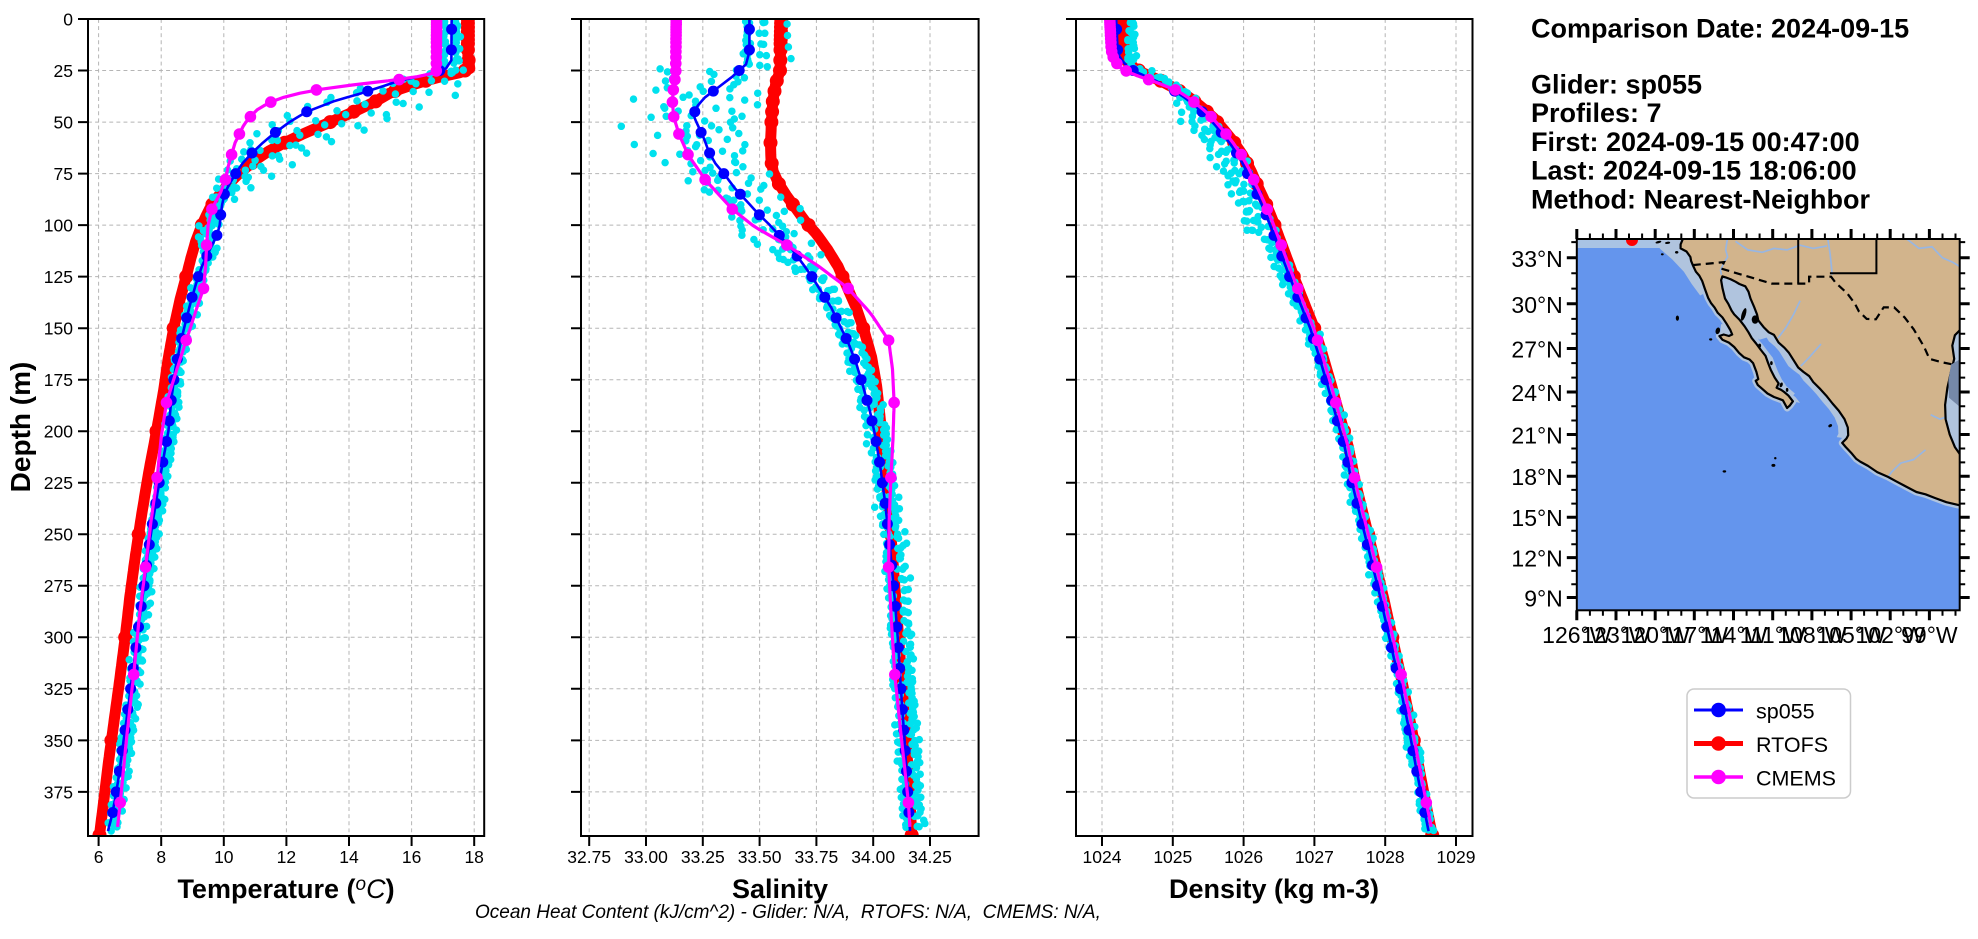  I want to click on svg-text: Glider: sp055, so click(1616, 85).